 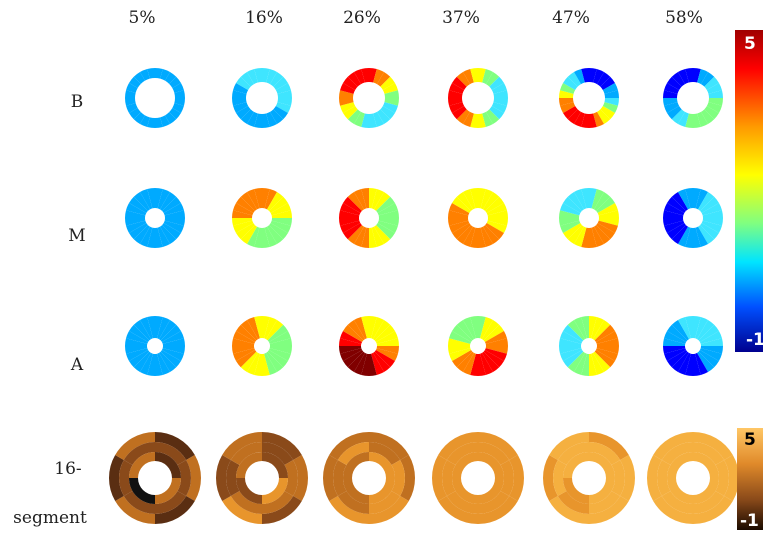 I want to click on row-label-16-segment-line2: segment, so click(x=50, y=518).